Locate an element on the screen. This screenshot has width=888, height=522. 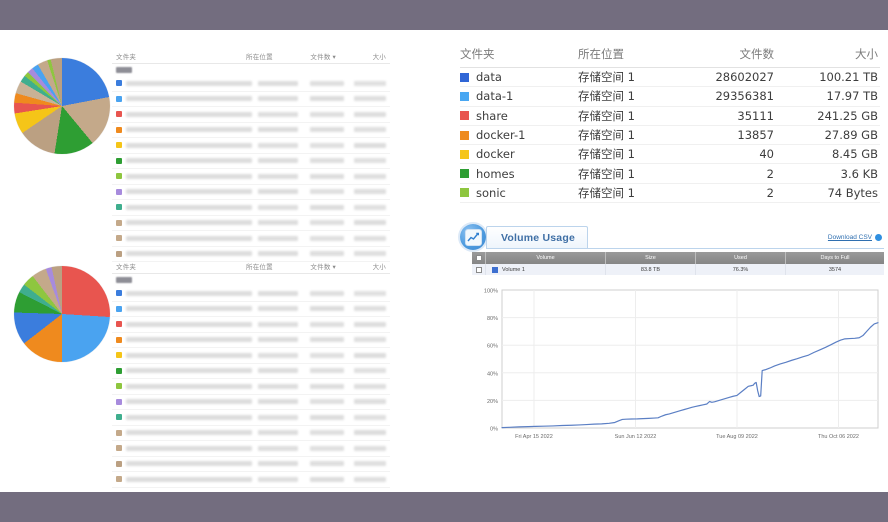
folder-table-top-header: 文件夹 所在位置 文件数 ▾ 大小 is located at coordinates (251, 56).